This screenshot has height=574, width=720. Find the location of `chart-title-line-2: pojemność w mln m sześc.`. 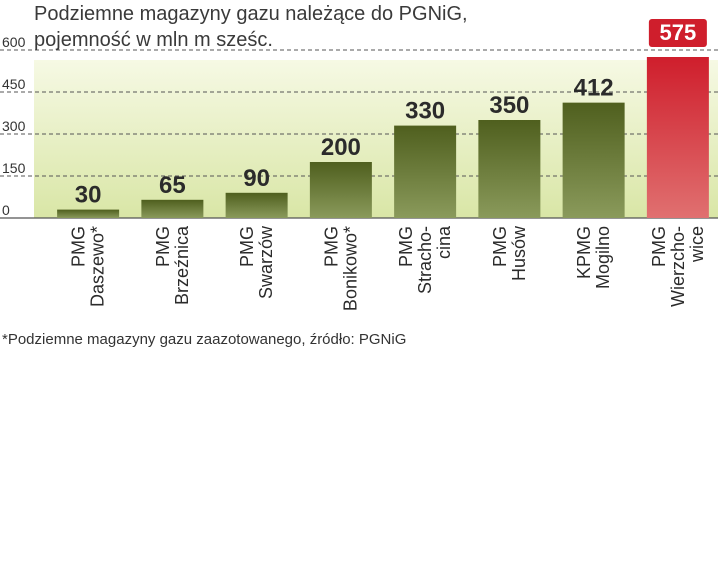

chart-title-line-2: pojemność w mln m sześc. is located at coordinates (153, 40).